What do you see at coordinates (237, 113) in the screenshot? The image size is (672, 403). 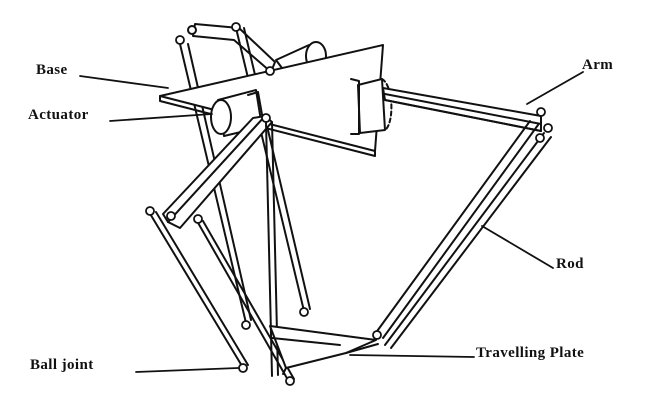 I see `left-actuator` at bounding box center [237, 113].